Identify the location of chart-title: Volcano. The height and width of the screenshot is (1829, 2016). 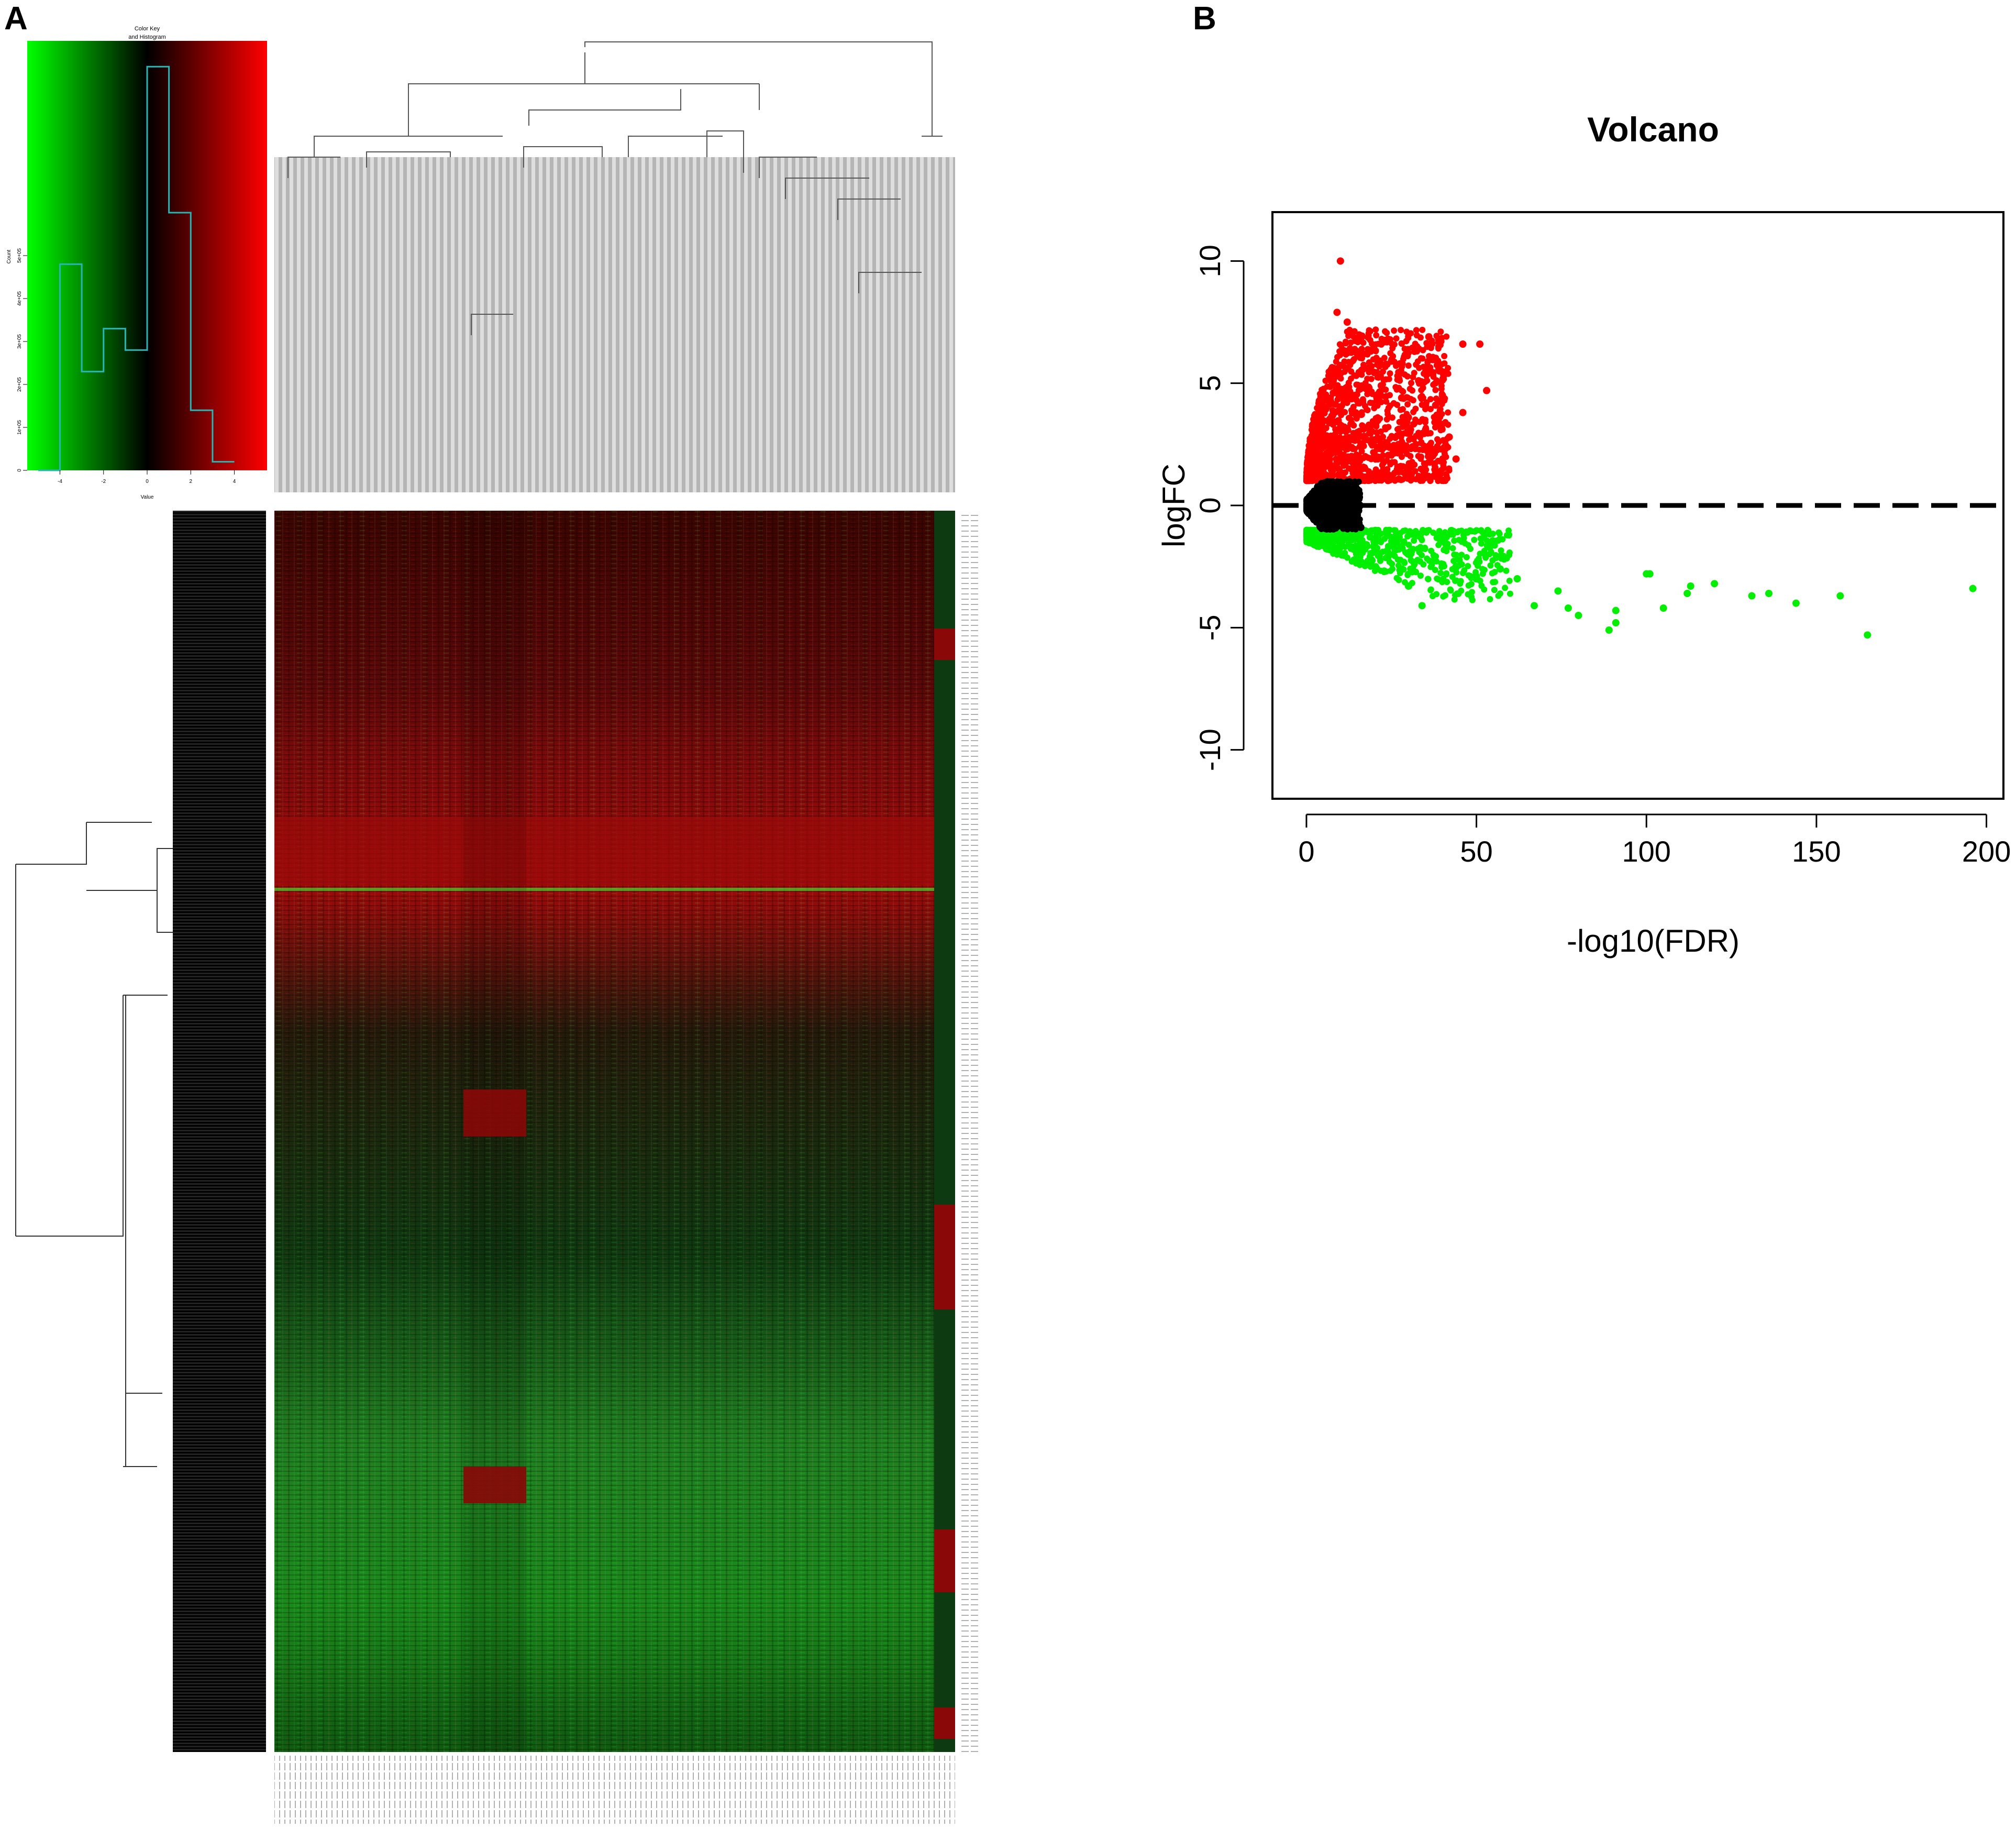
(1653, 129).